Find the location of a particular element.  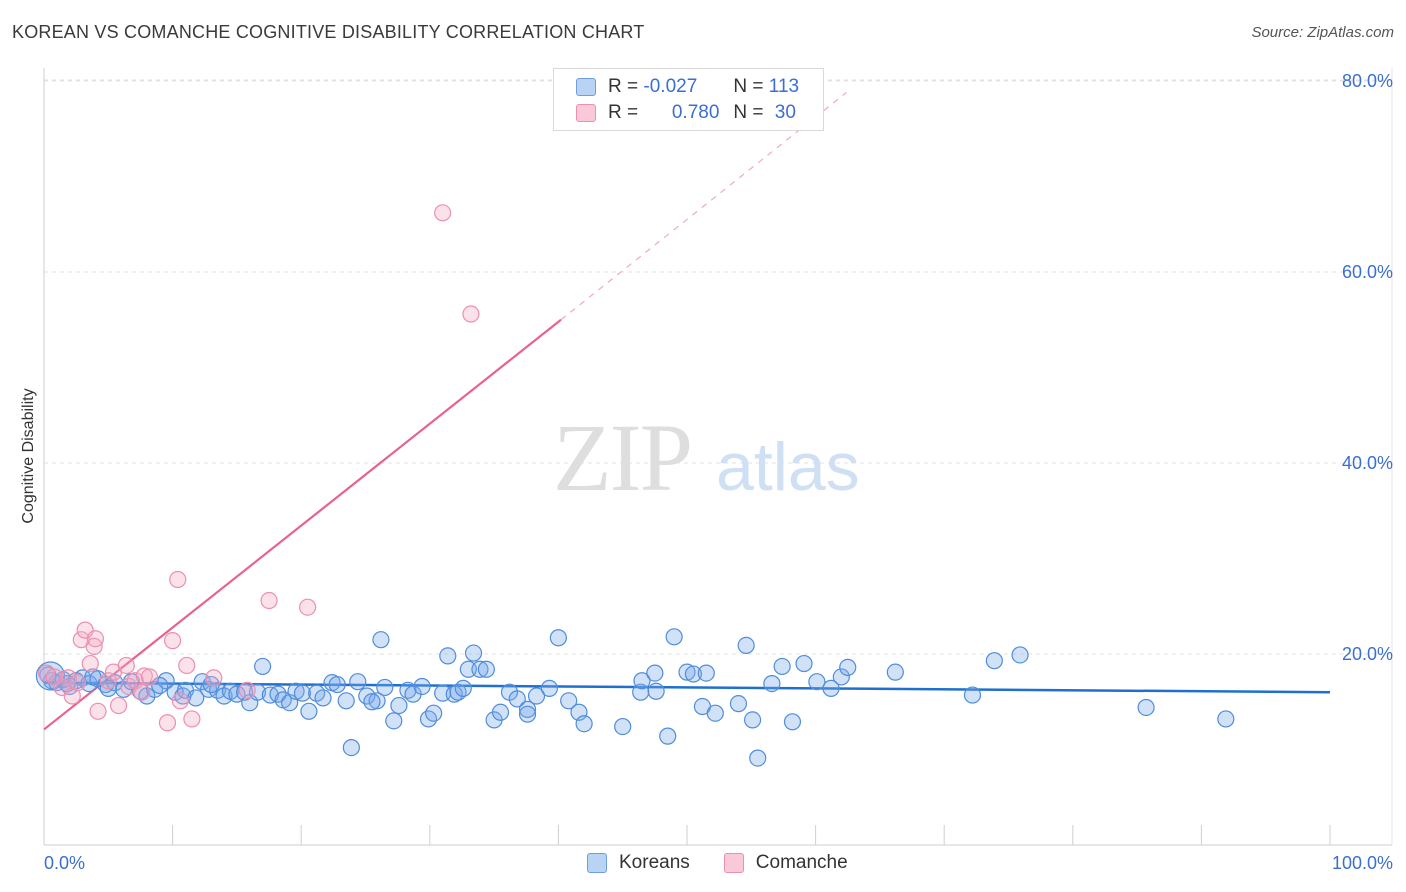

series-legend: Koreans Comanche is located at coordinates (734, 863).